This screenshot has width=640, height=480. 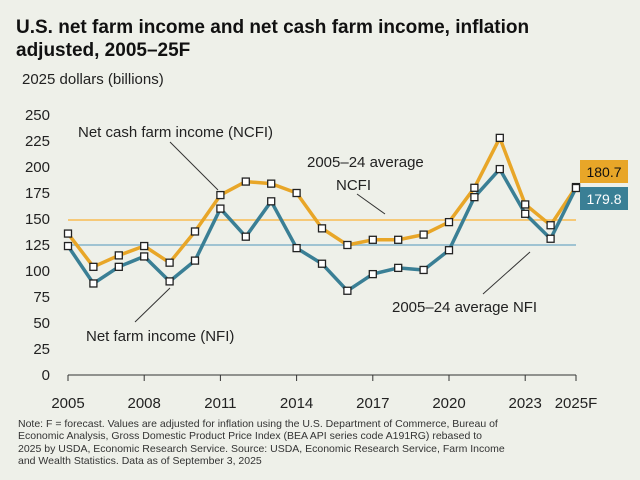 What do you see at coordinates (37, 115) in the screenshot?
I see `y-tick-label-10: 250` at bounding box center [37, 115].